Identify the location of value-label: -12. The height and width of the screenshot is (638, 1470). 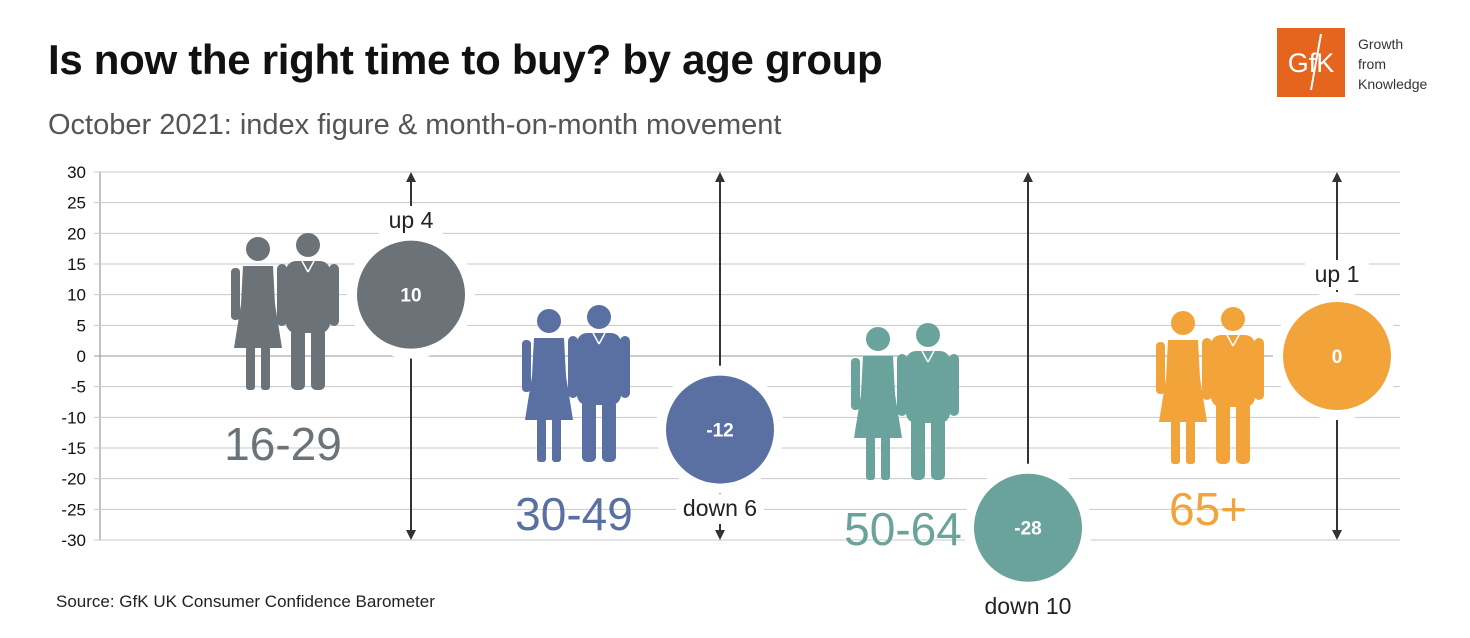
(719, 431).